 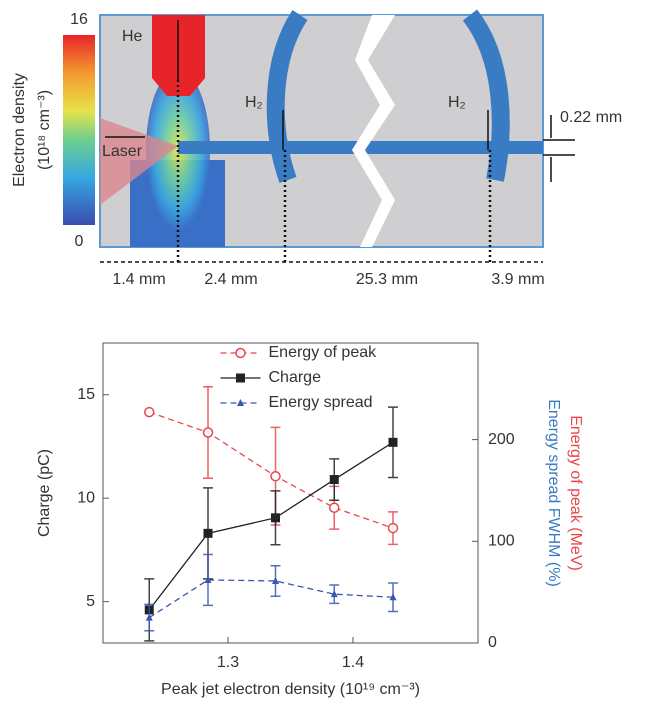 I want to click on colorbar-label: Electron density, so click(x=19, y=130).